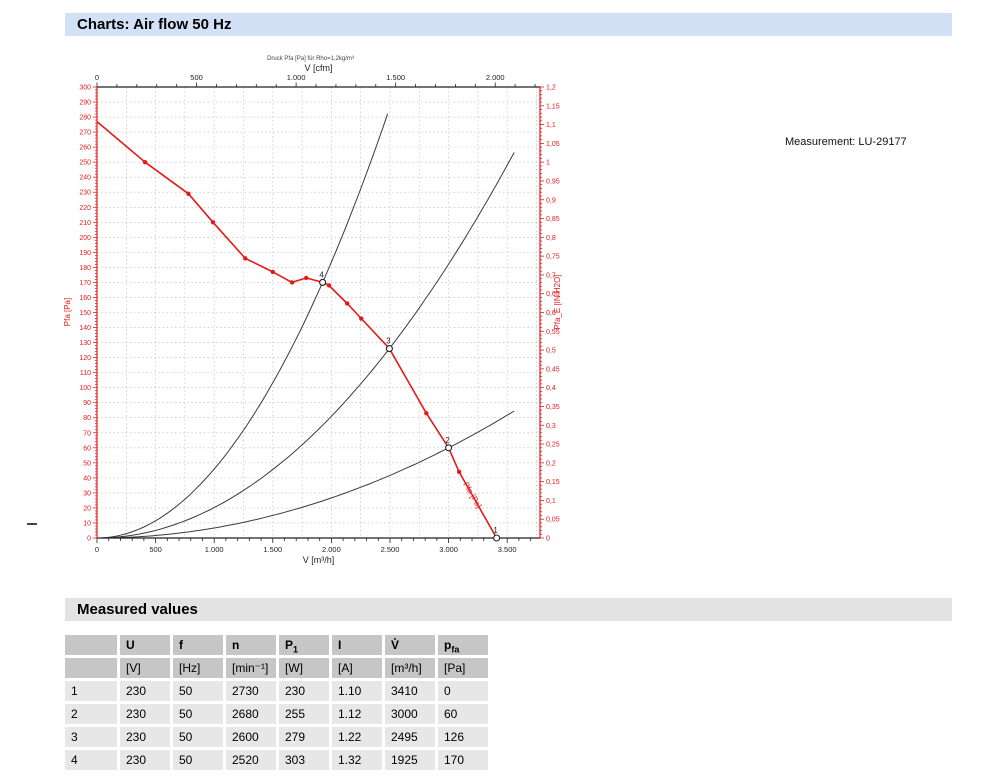 The image size is (1000, 781). What do you see at coordinates (304, 668) in the screenshot?
I see `table-unit-cell: [W]` at bounding box center [304, 668].